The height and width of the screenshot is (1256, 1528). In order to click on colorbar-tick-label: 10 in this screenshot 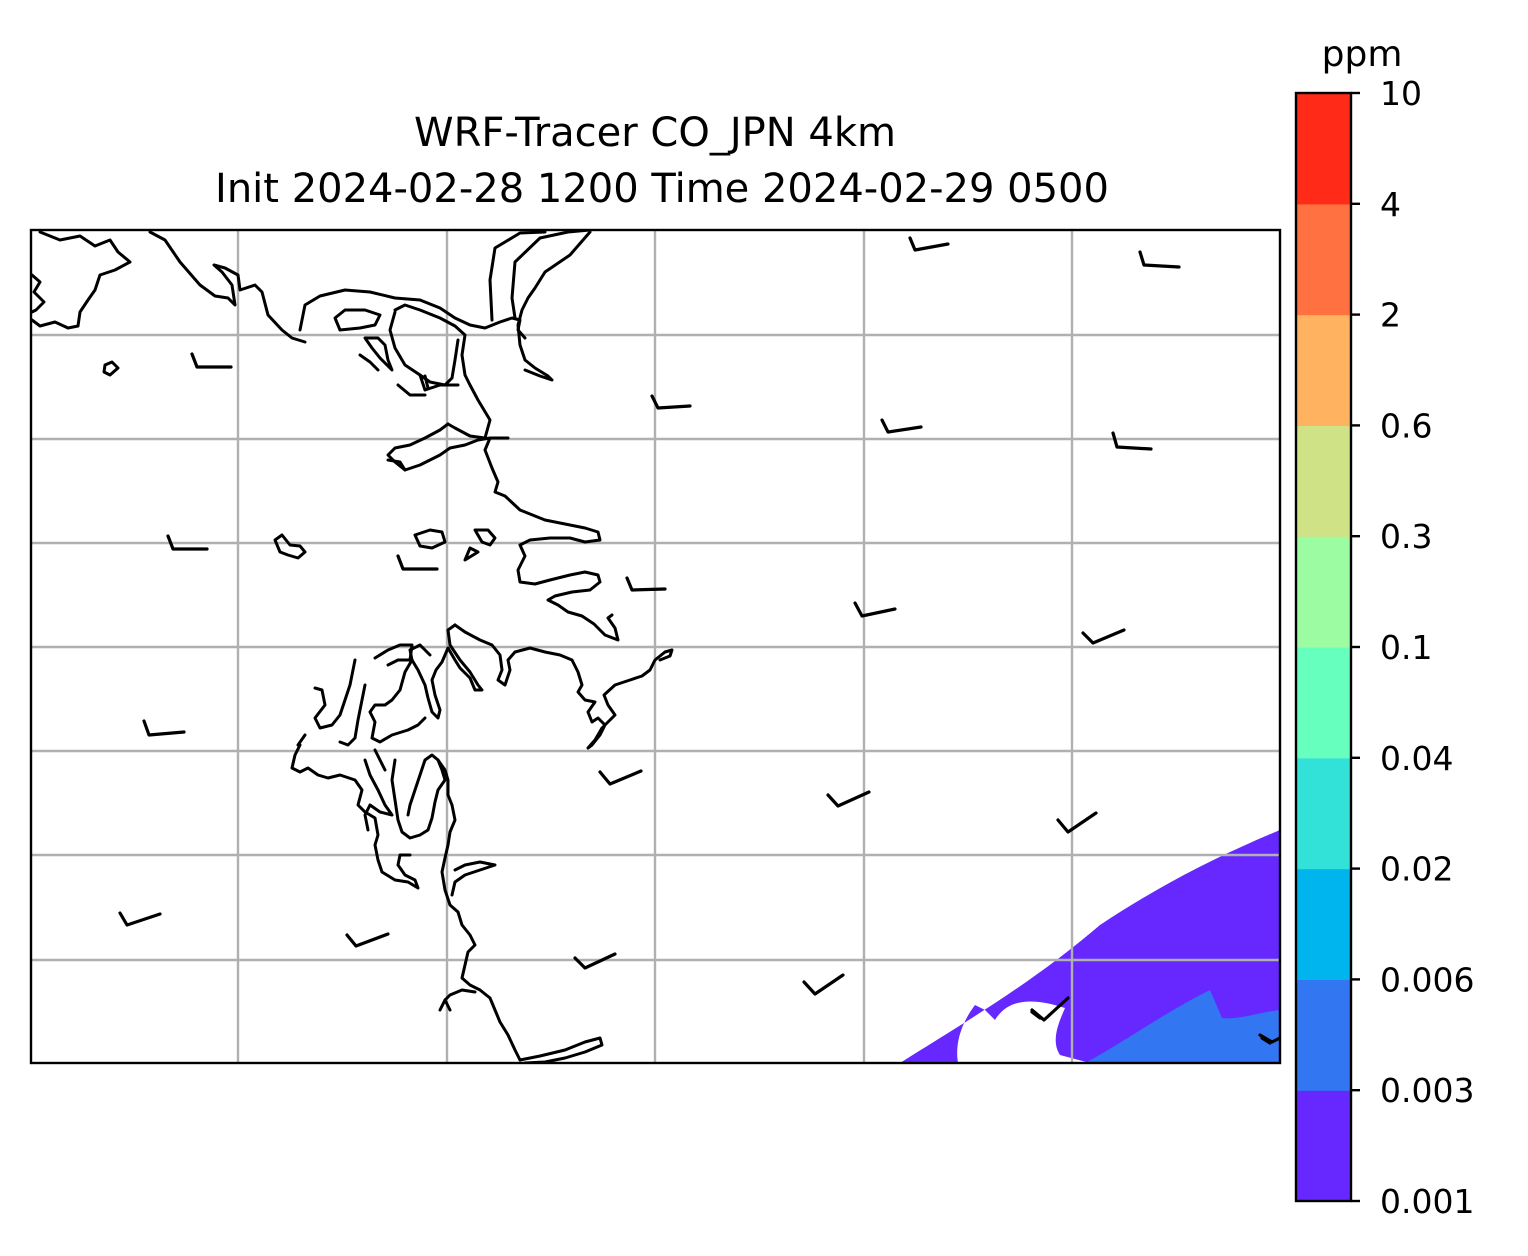, I will do `click(1401, 93)`.